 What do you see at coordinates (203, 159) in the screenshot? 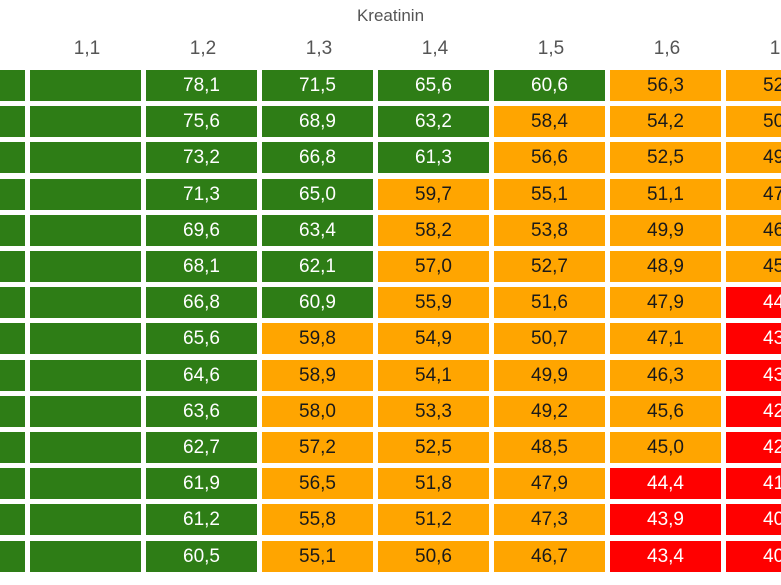
I see `table-cell: 73,2` at bounding box center [203, 159].